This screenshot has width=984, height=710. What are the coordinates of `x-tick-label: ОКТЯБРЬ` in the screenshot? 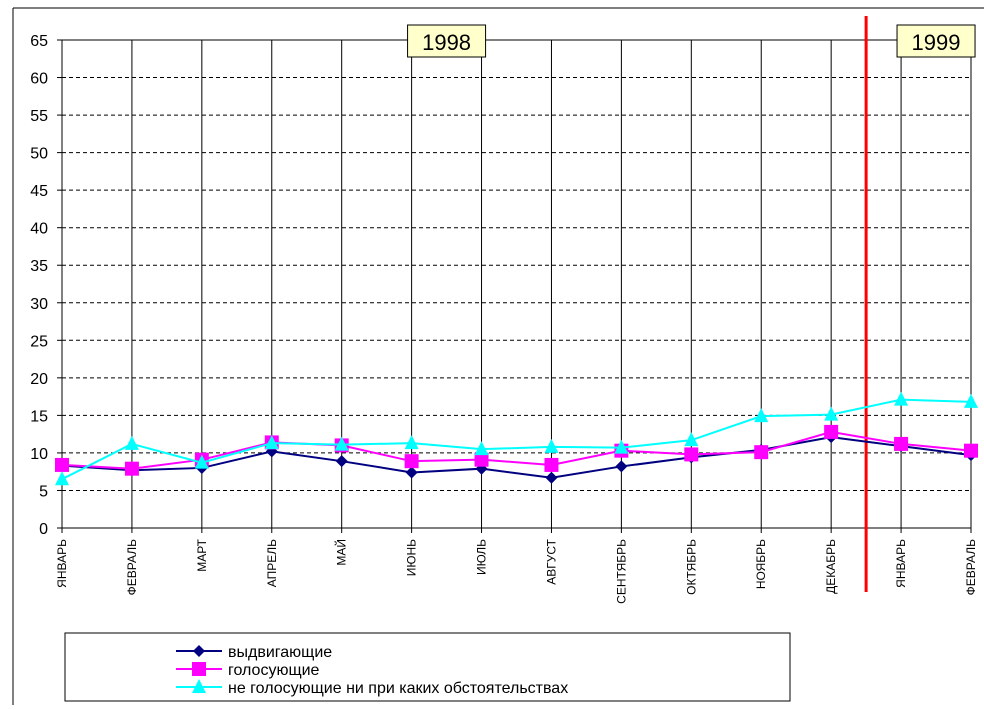 It's located at (691, 567).